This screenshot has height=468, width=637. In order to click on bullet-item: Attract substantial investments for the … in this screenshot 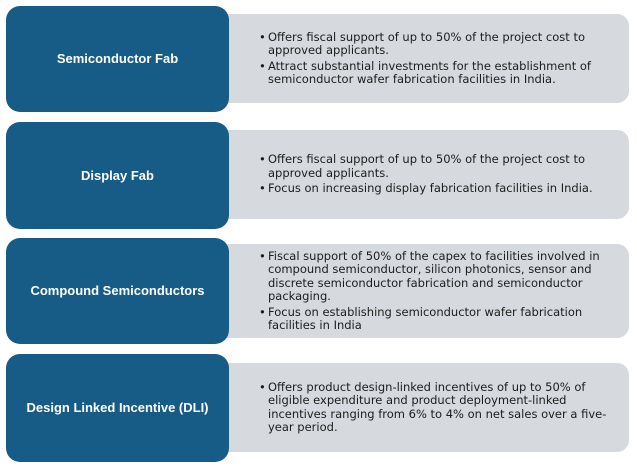, I will do `click(437, 73)`.